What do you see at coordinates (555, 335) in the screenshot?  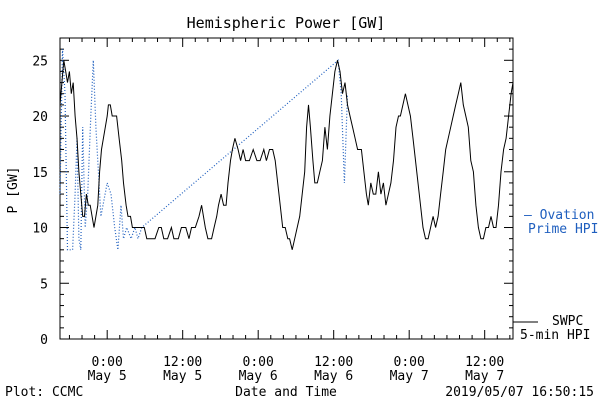 I see `legend-swpc-line2: 5-min HPI` at bounding box center [555, 335].